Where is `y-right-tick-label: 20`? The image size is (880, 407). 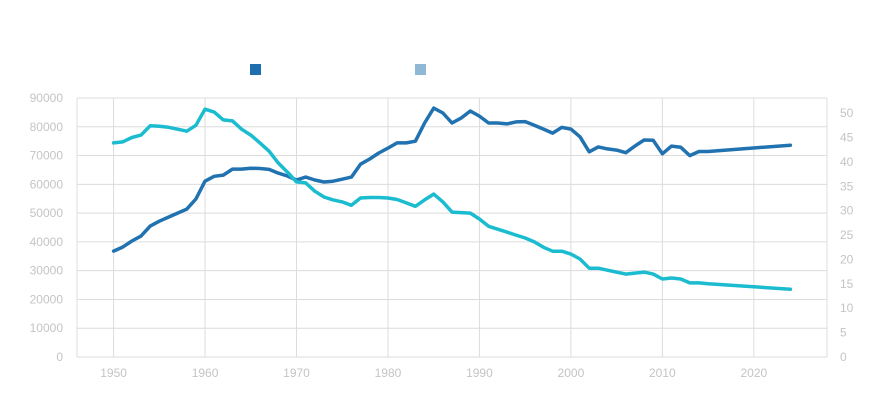
y-right-tick-label: 20 is located at coordinates (847, 259).